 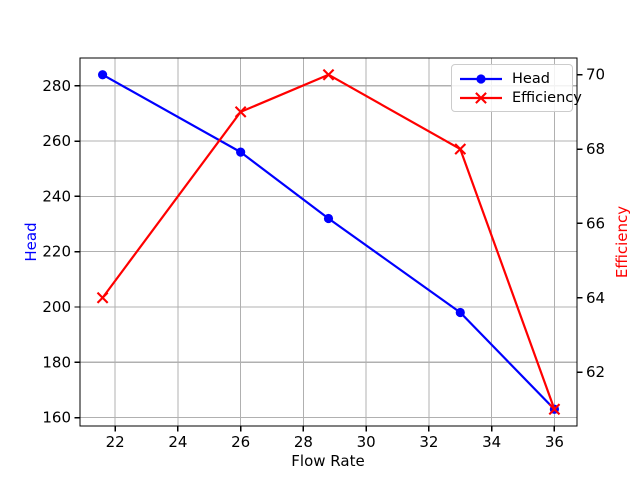 I want to click on x-tick-label-28: 28, so click(x=303, y=442).